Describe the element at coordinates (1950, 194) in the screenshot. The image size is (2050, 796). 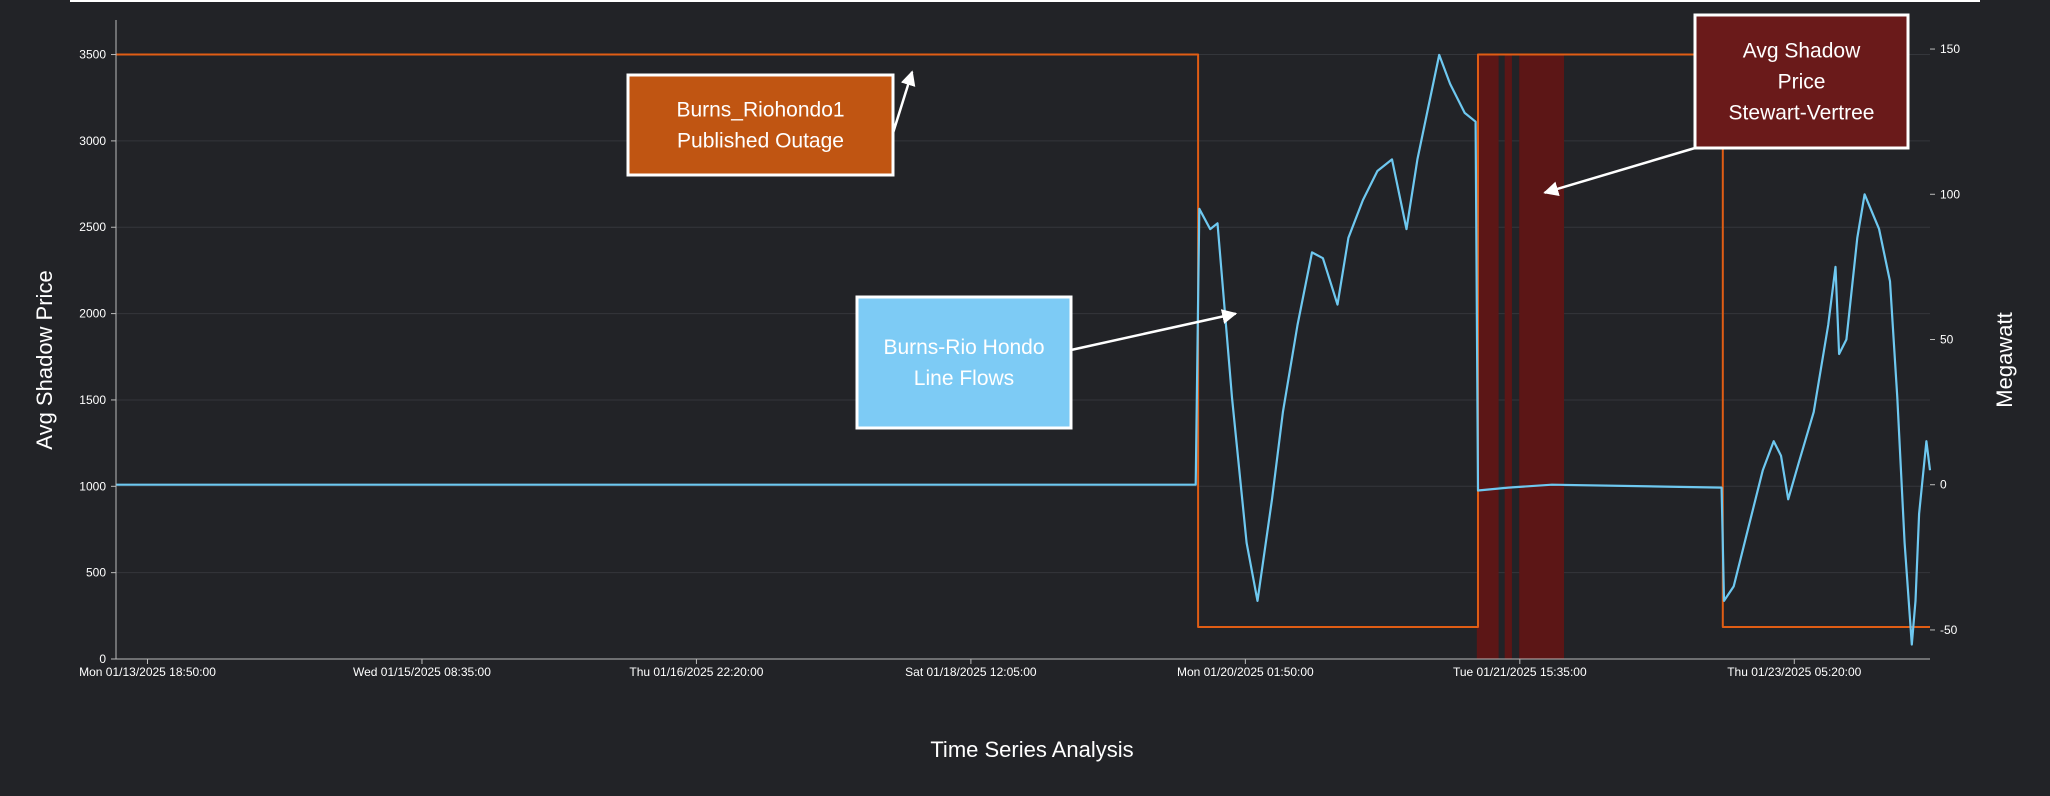
I see `y-right-tick-label: 100` at that location.